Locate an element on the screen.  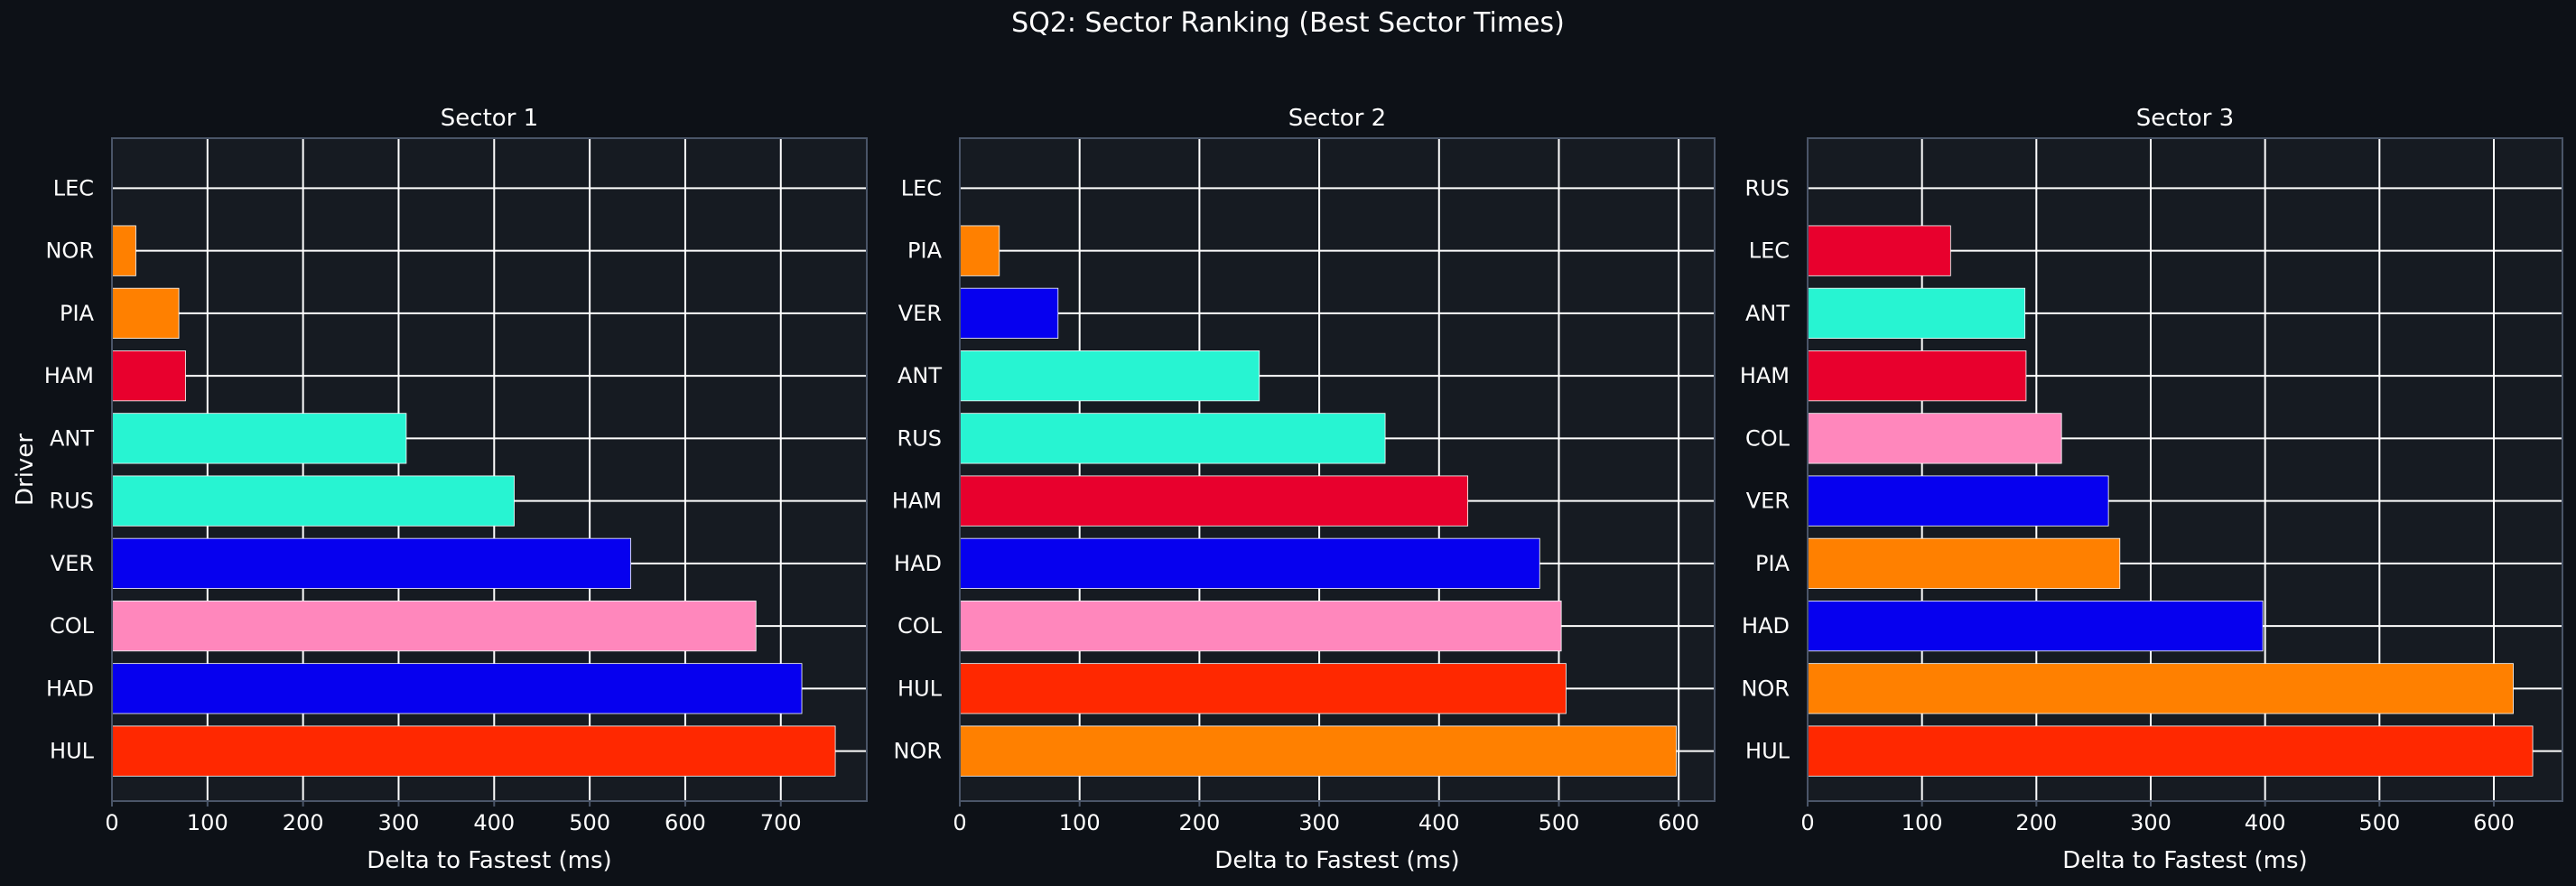
panel-title: Sector 3 is located at coordinates (2185, 118).